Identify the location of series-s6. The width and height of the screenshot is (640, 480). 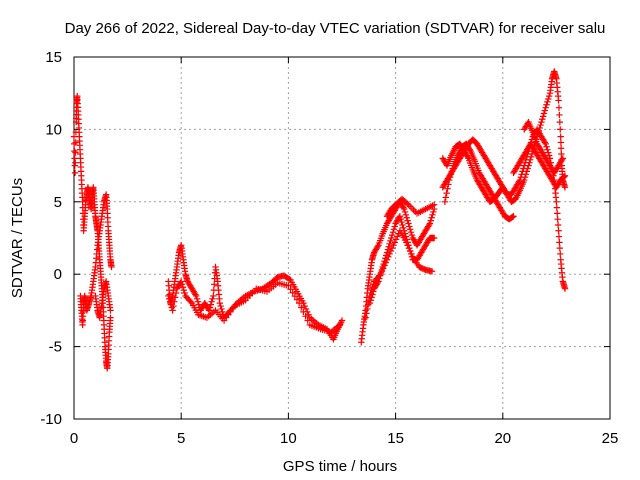
(398, 272).